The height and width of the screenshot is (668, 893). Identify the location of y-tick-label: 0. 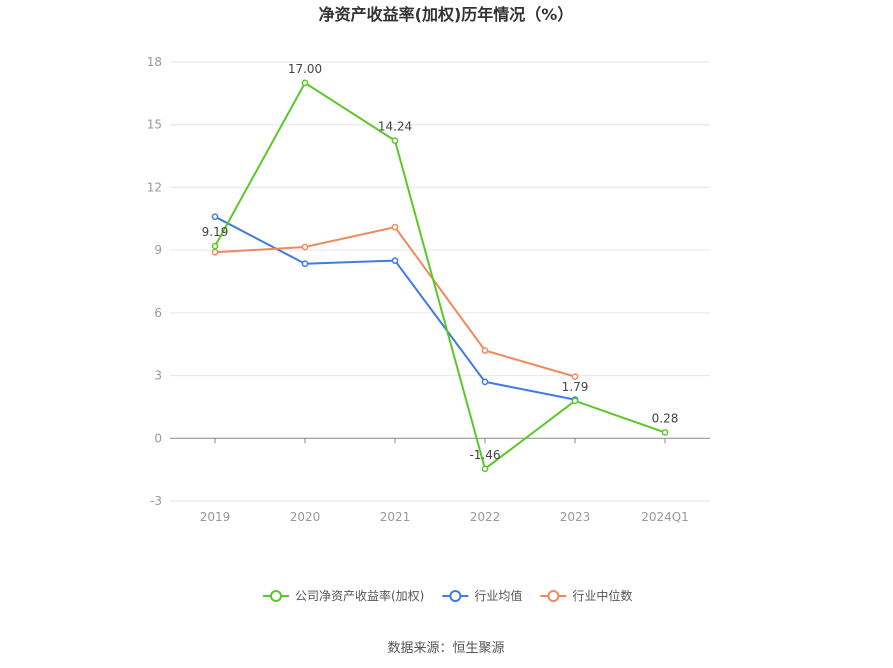
(158, 438).